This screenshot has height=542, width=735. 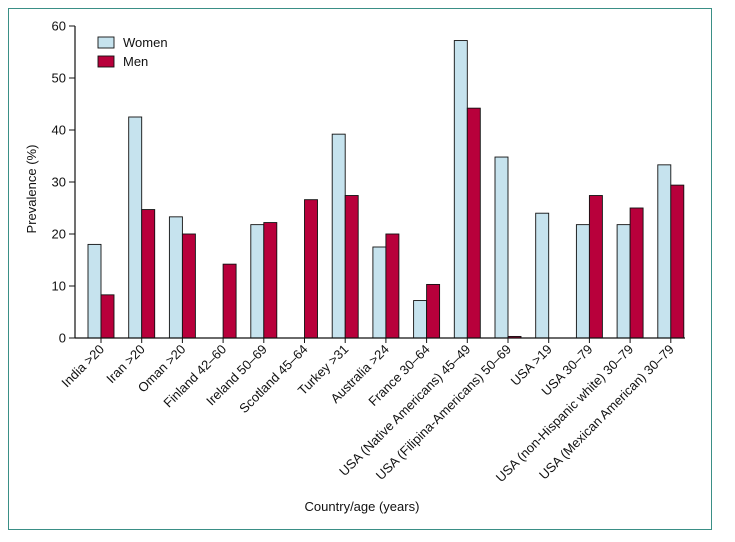 I want to click on y-axis-title: Prevalence (%), so click(x=31, y=189).